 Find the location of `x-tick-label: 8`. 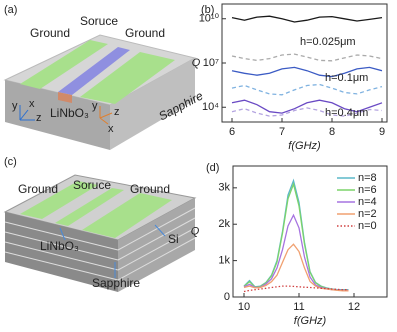

x-tick-label: 8 is located at coordinates (332, 132).